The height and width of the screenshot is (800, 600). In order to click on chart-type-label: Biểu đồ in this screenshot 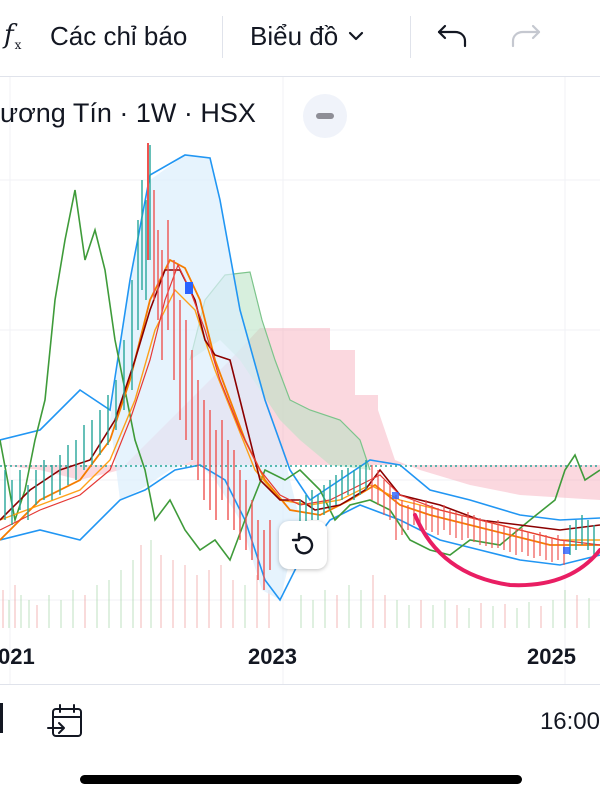, I will do `click(294, 35)`.